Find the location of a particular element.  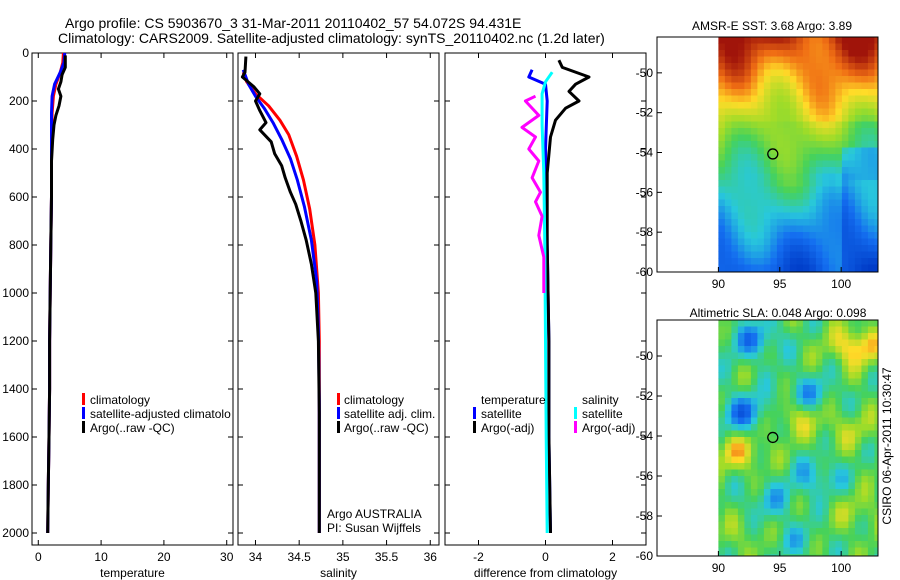

sla-map-title: Altimetric SLA: 0.048 Argo: 0.098 is located at coordinates (778, 313).